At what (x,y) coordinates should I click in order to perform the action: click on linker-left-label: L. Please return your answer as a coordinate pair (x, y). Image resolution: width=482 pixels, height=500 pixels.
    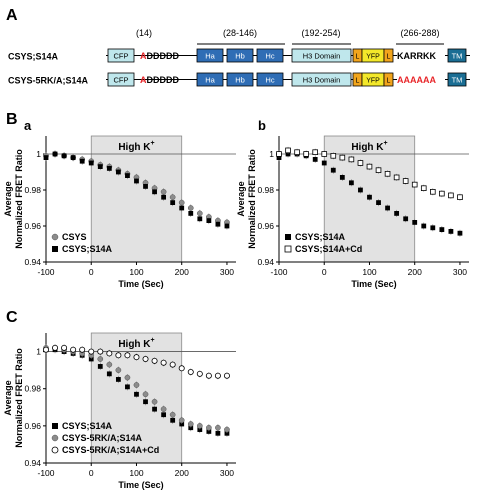
    Looking at the image, I should click on (358, 81).